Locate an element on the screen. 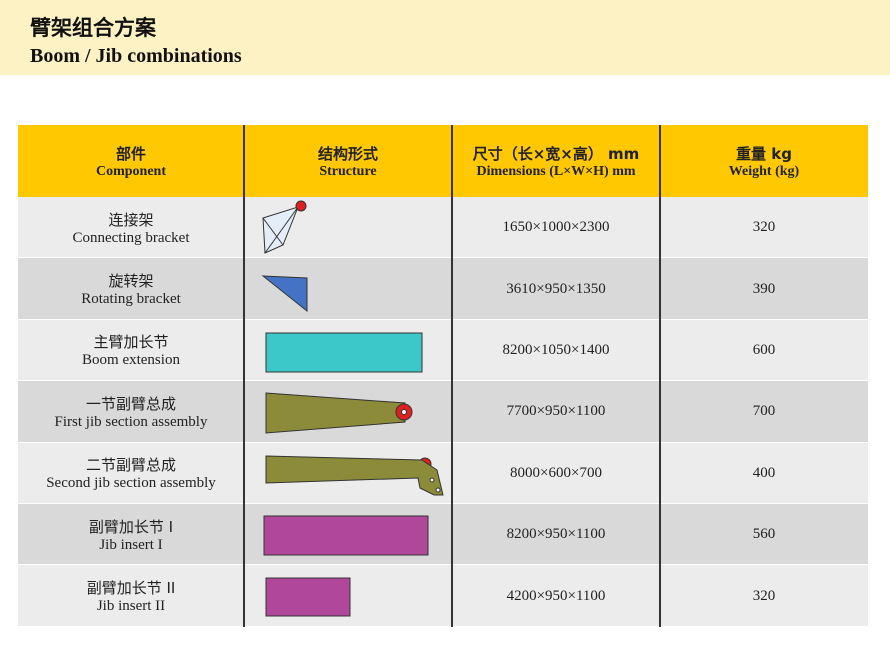 This screenshot has height=650, width=890. component-cell: 旋转架 Rotating bracket is located at coordinates (131, 288).